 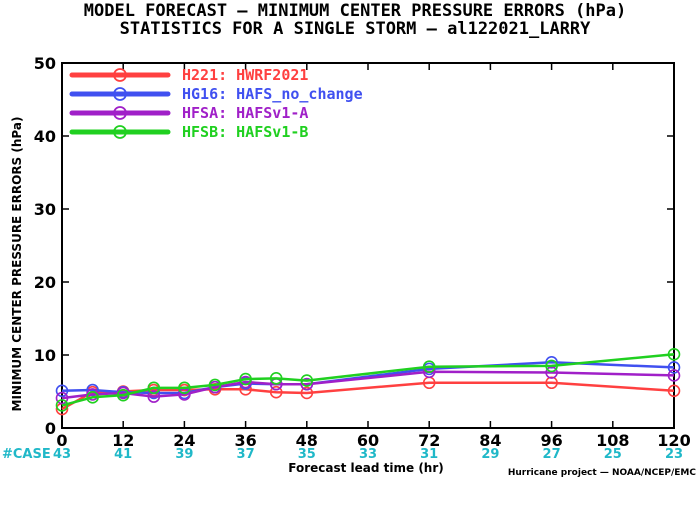 What do you see at coordinates (245, 75) in the screenshot?
I see `legend-label: H221: HWRF2021` at bounding box center [245, 75].